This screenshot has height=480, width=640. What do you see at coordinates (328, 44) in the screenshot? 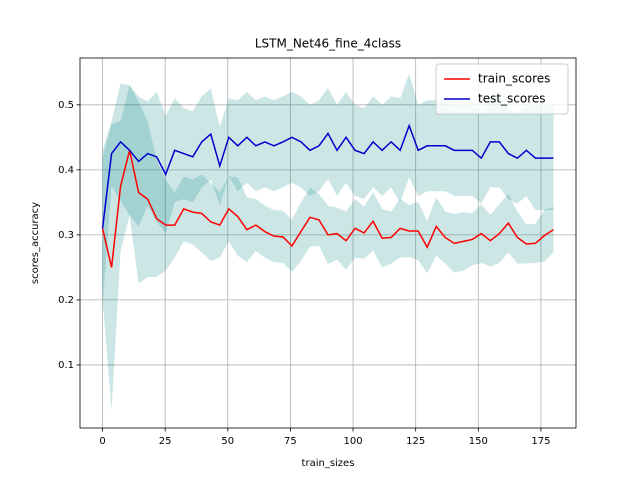
I see `chart-title: LSTM_Net46_fine_4class` at bounding box center [328, 44].